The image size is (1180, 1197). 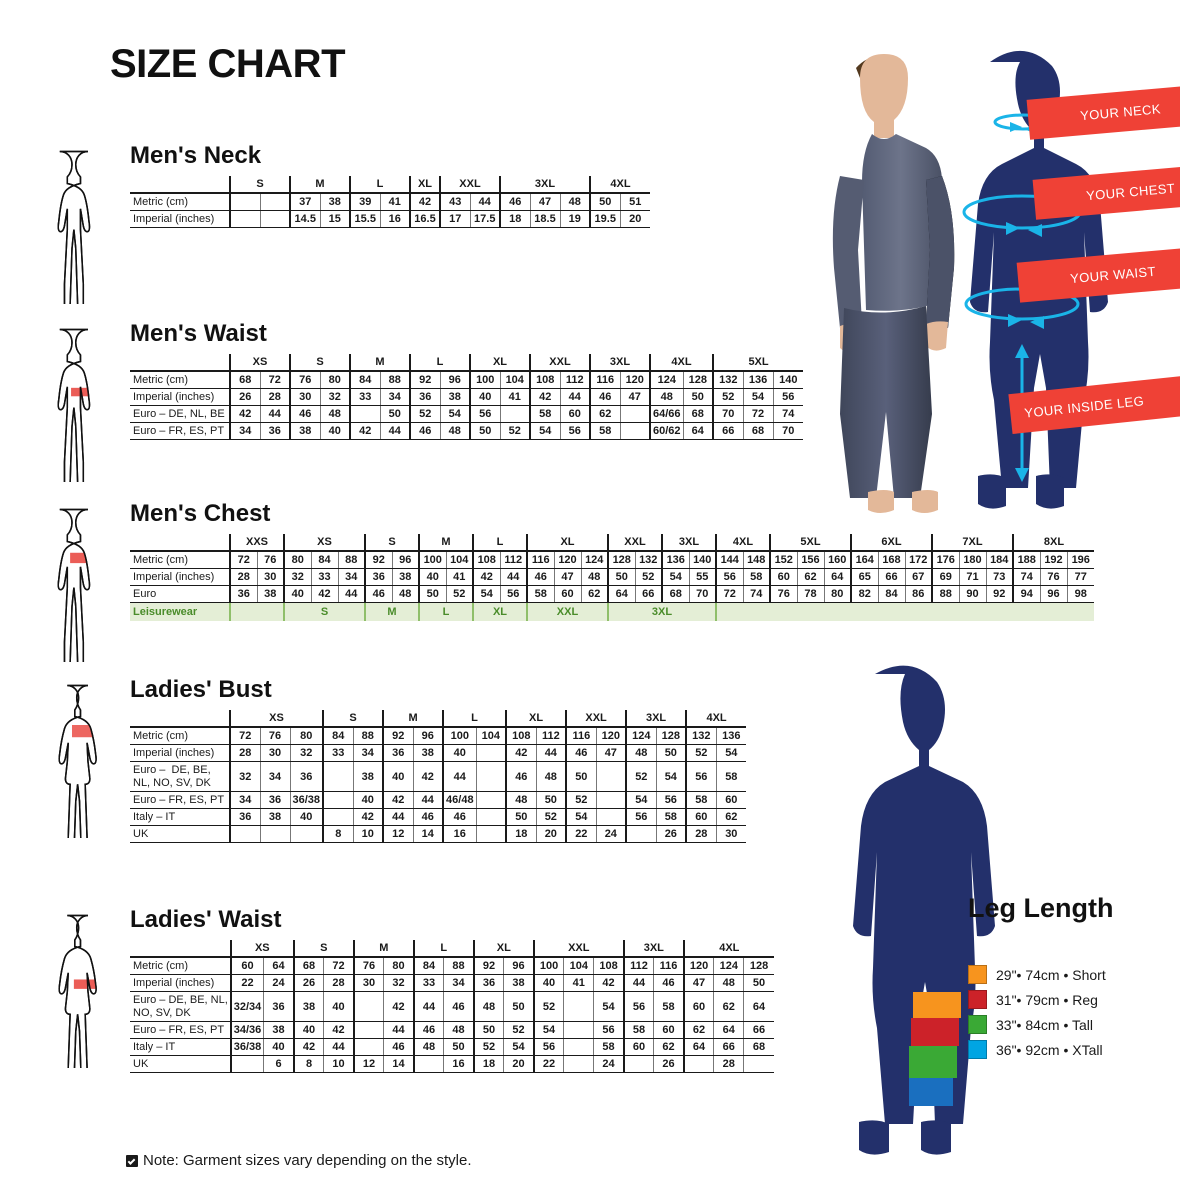 I want to click on table-cell: 64, so click(x=278, y=966).